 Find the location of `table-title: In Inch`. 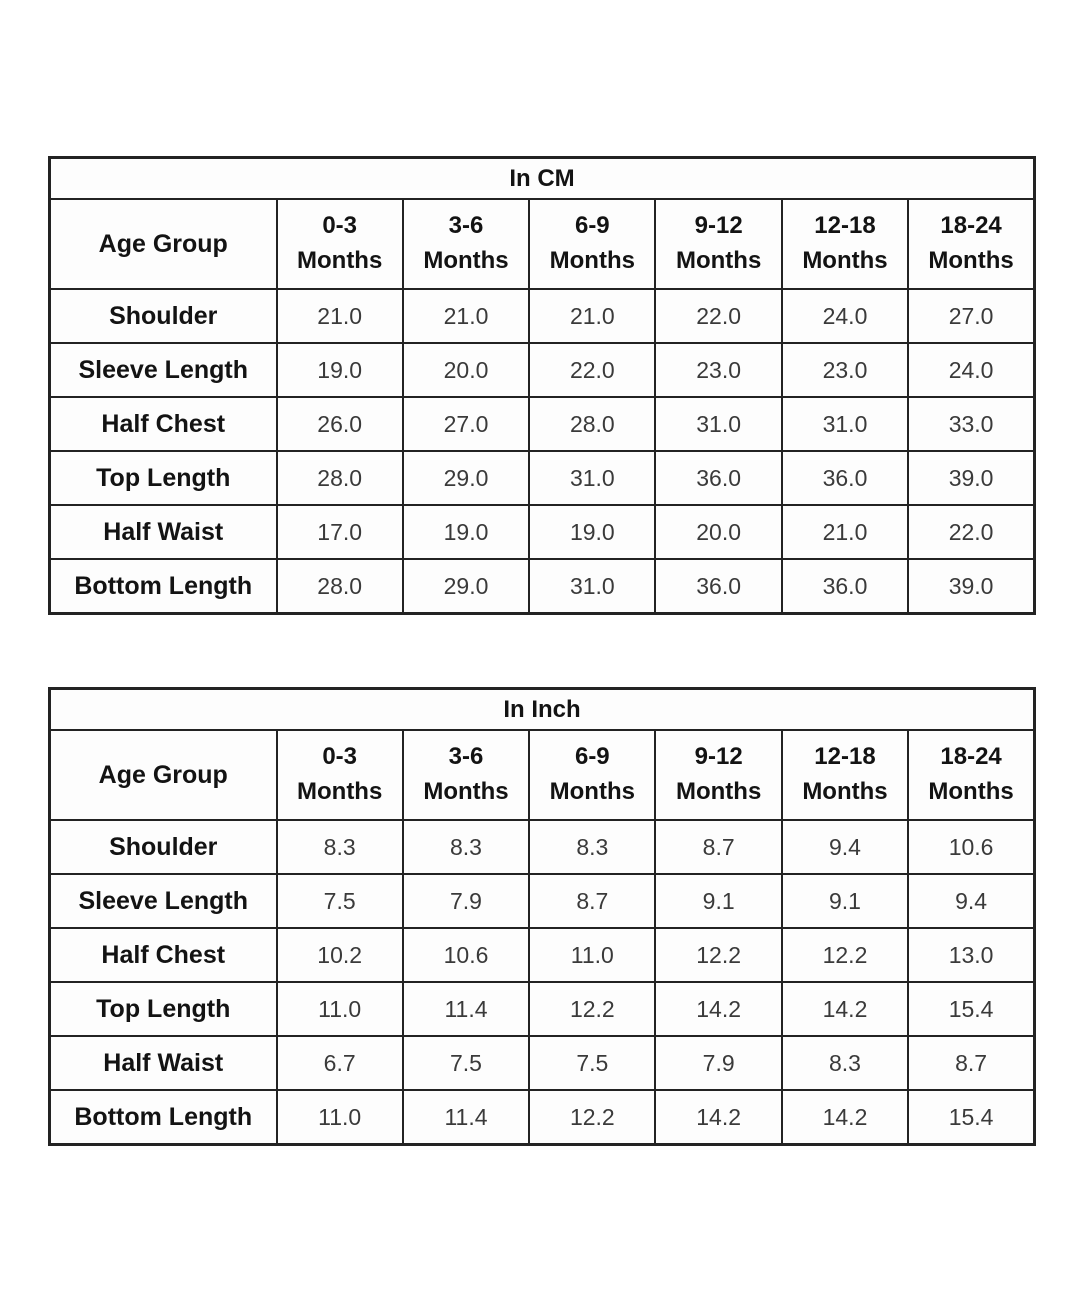

table-title: In Inch is located at coordinates (542, 709).